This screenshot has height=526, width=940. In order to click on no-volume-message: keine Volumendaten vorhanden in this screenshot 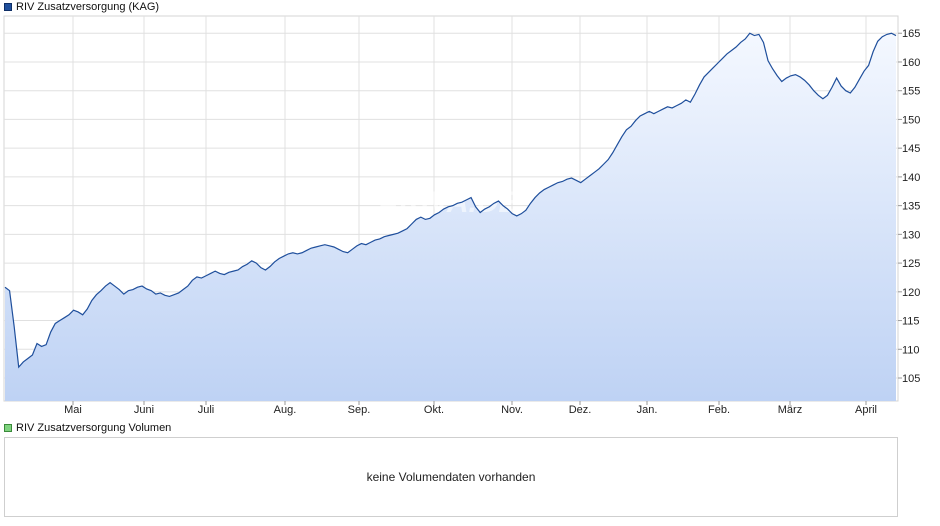, I will do `click(451, 477)`.